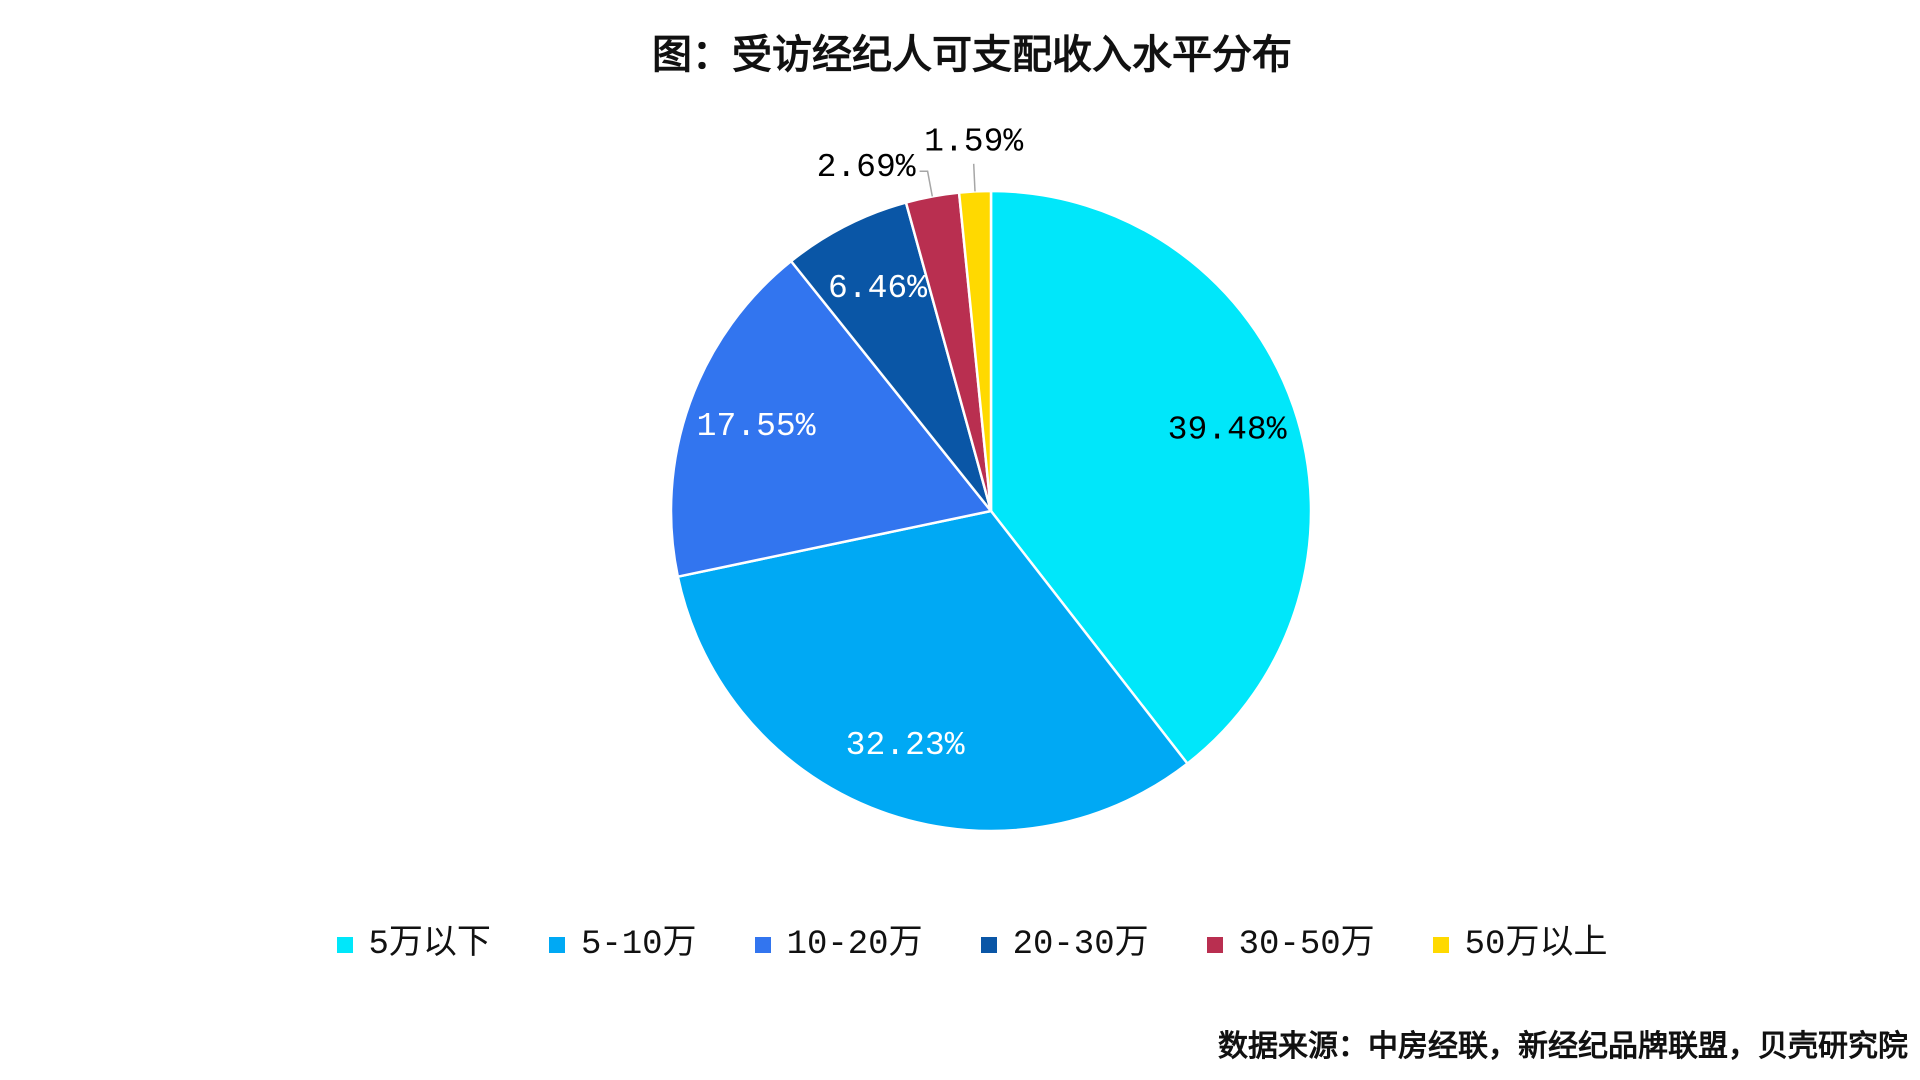 This screenshot has height=1080, width=1920. I want to click on data-label-5: 2.69%, so click(866, 167).